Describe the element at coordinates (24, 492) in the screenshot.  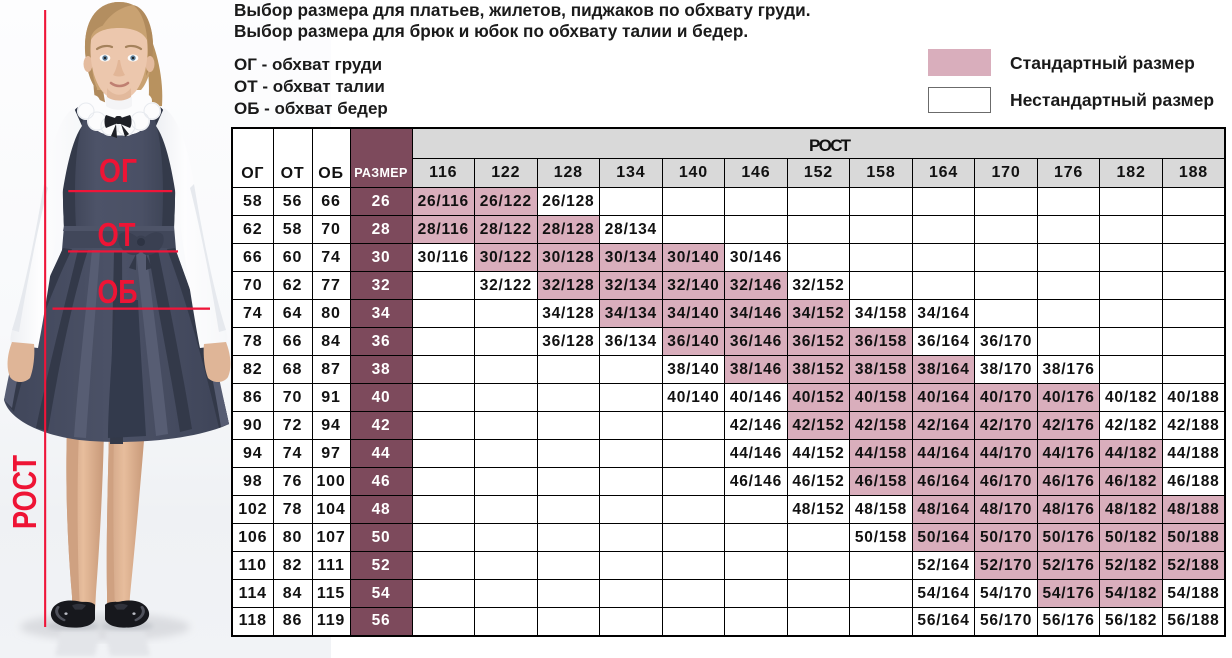
I see `svg-text: РОСТ` at that location.